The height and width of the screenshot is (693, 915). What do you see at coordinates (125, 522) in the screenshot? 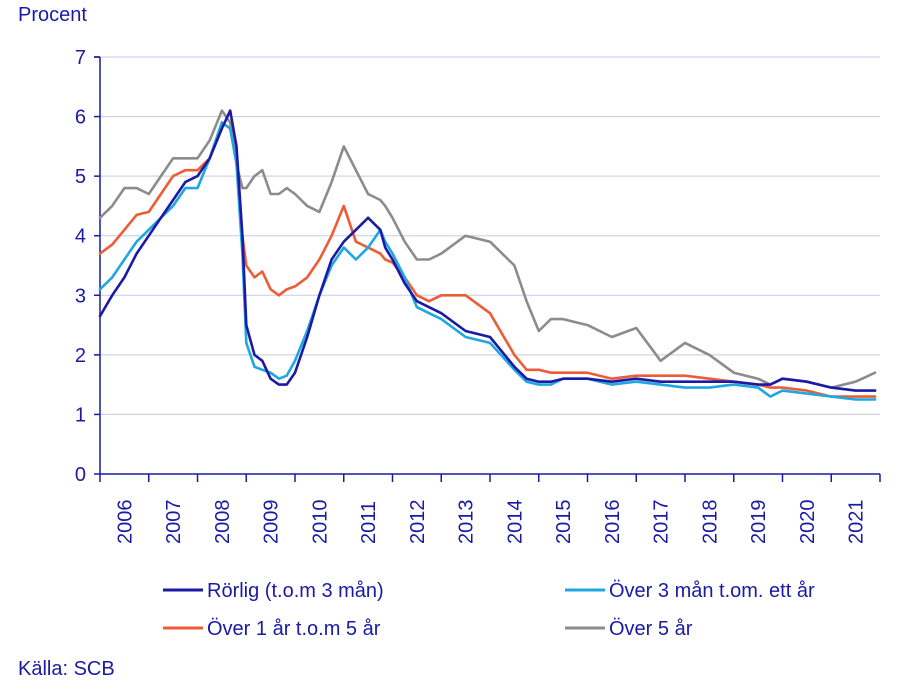
I see `x-tick-label: 2006` at bounding box center [125, 522].